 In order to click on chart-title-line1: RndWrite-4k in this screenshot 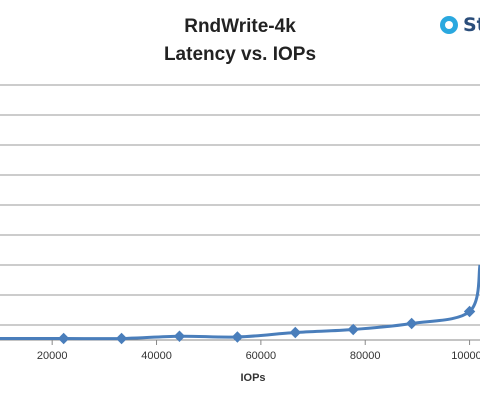, I will do `click(240, 26)`.